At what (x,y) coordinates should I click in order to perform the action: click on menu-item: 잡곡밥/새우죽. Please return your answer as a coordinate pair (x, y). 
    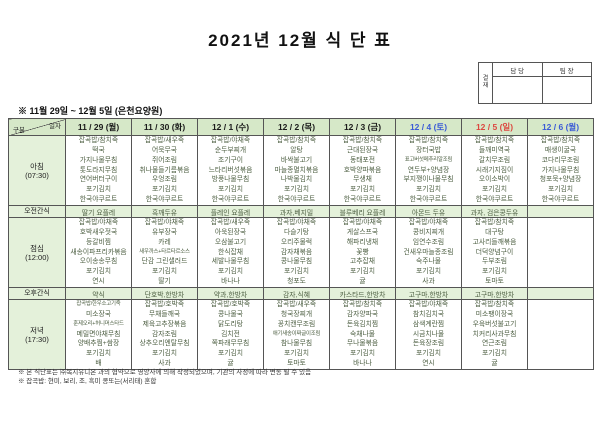
    Looking at the image, I should click on (164, 141).